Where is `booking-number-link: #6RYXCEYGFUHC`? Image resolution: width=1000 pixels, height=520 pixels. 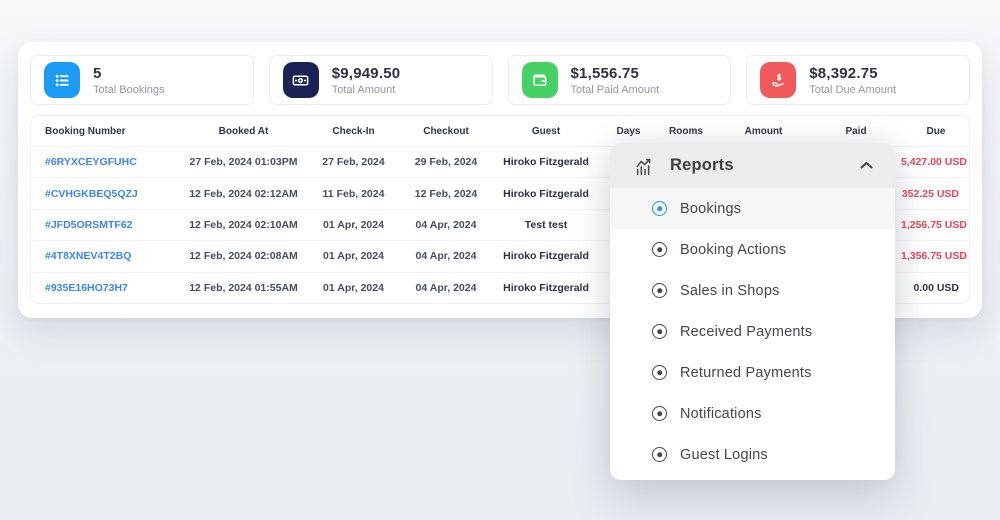
booking-number-link: #6RYXCEYGFUHC is located at coordinates (91, 162).